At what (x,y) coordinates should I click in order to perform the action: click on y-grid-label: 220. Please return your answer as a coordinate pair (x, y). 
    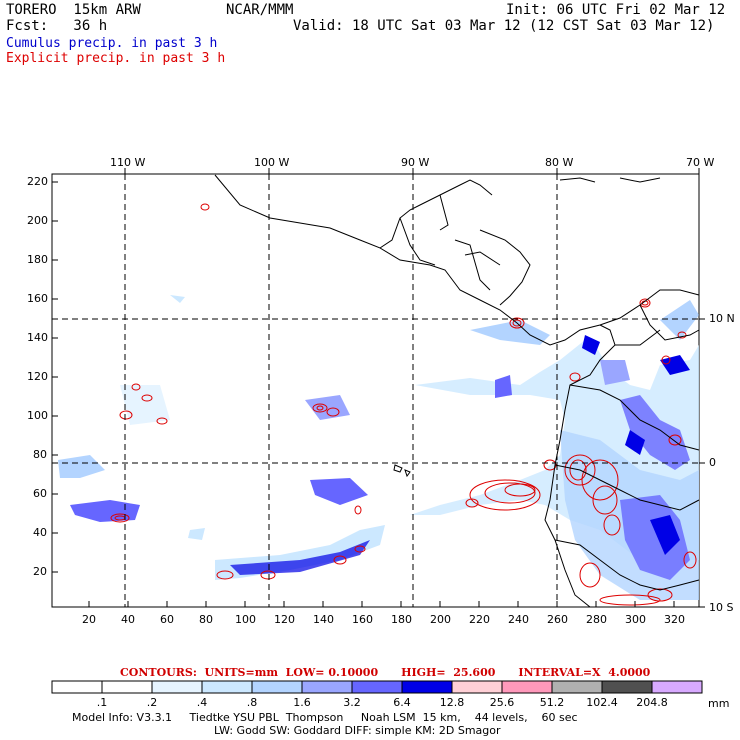
    Looking at the image, I should click on (37, 181).